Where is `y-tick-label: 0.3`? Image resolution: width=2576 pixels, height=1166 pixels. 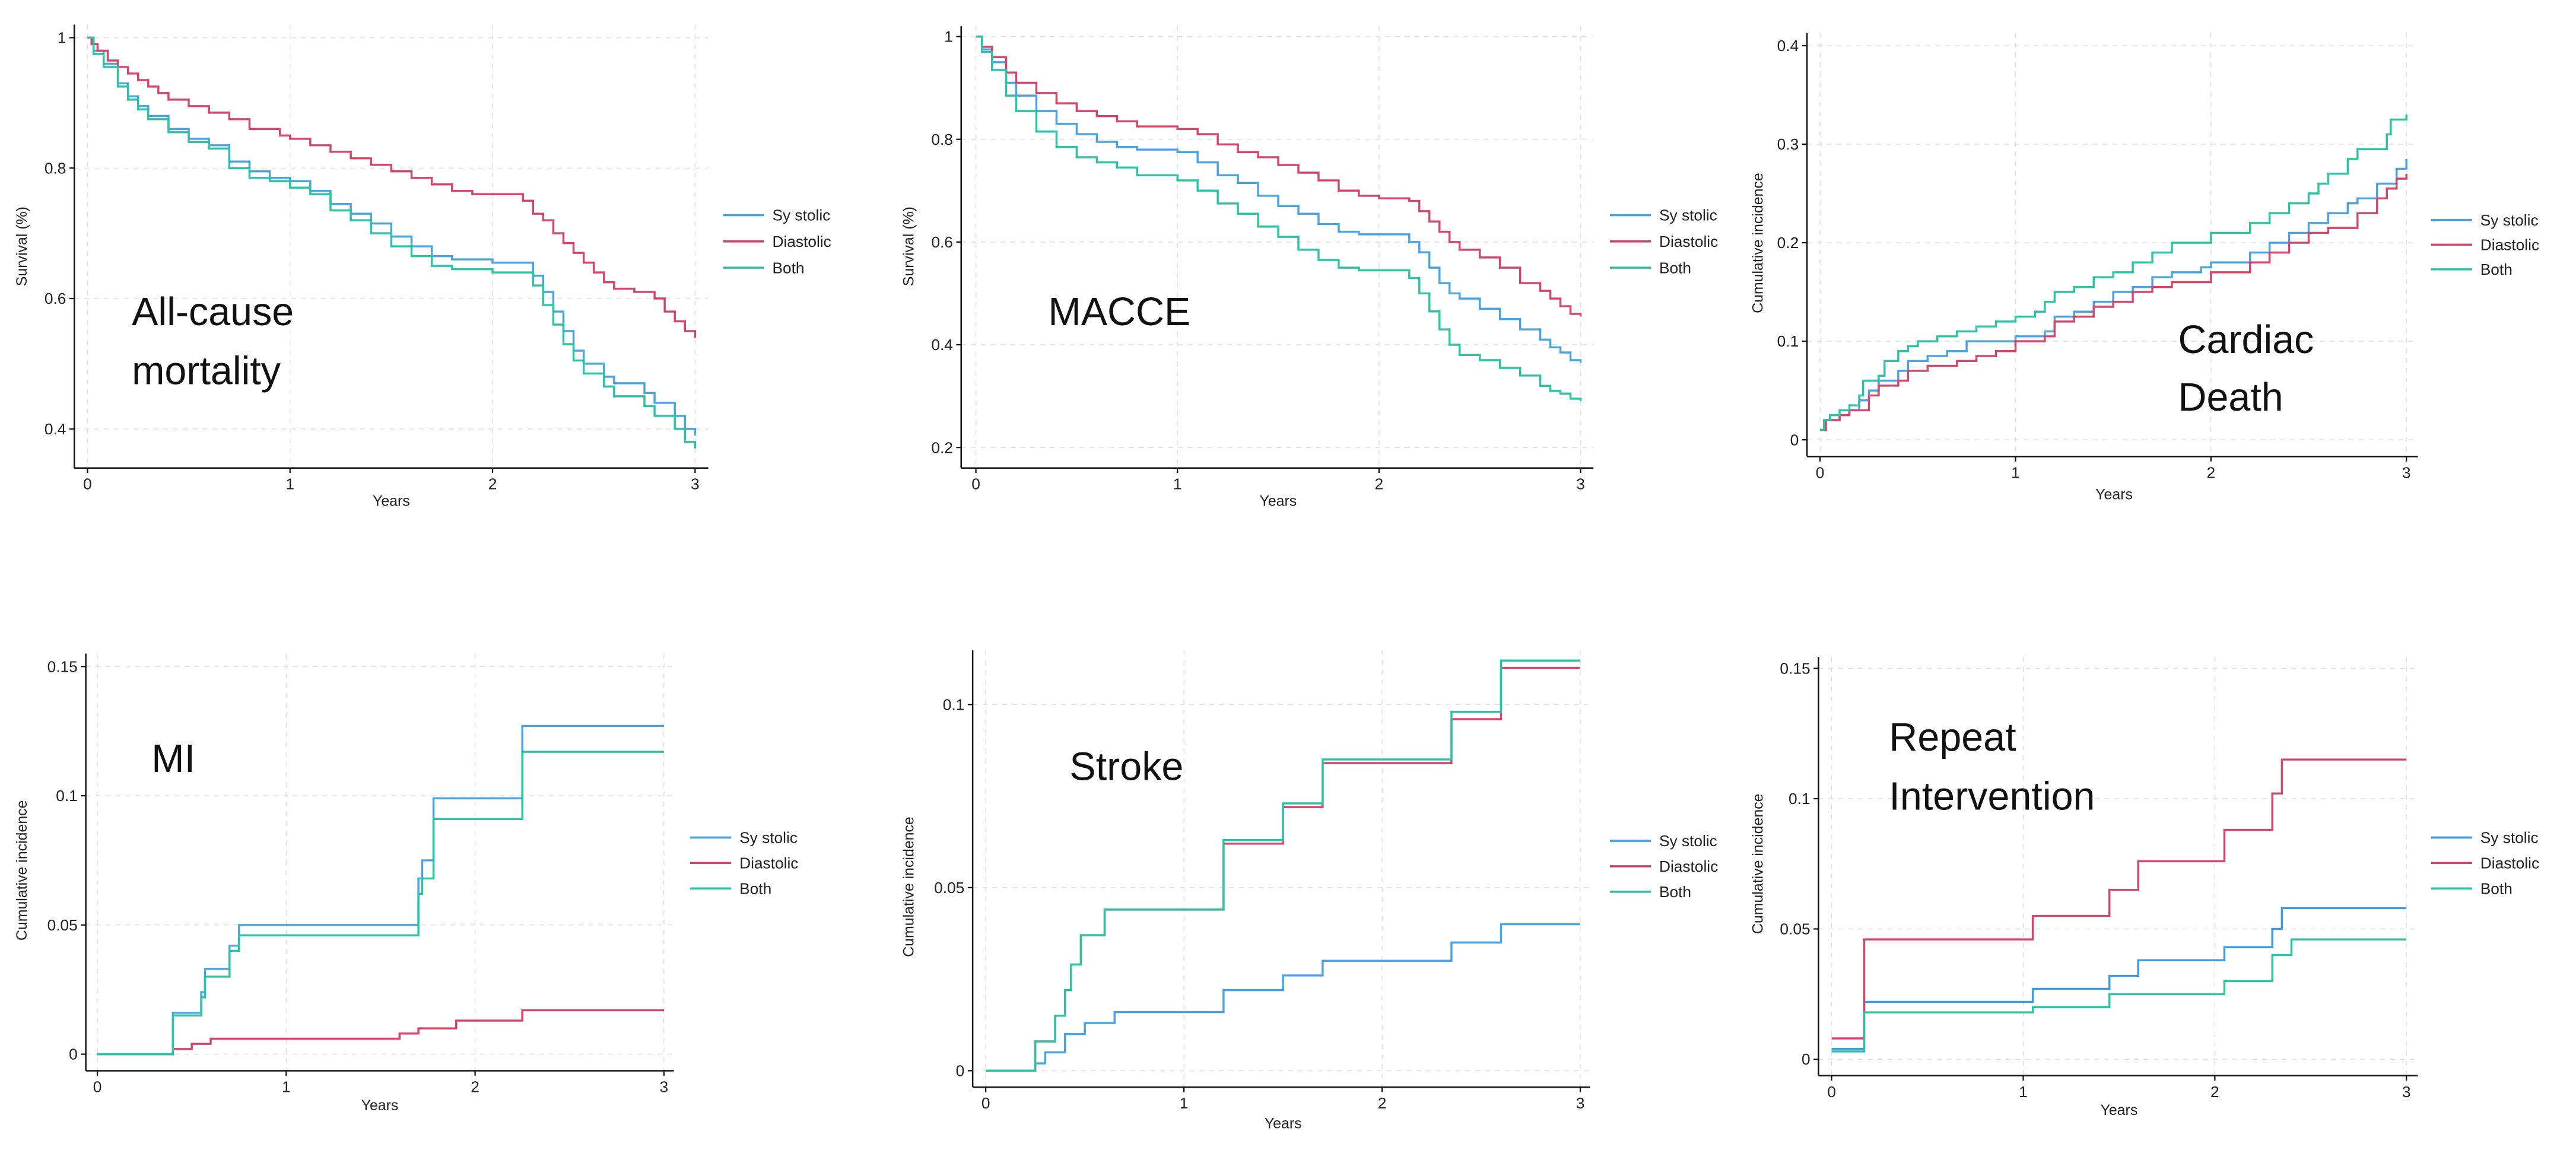
y-tick-label: 0.3 is located at coordinates (1788, 144).